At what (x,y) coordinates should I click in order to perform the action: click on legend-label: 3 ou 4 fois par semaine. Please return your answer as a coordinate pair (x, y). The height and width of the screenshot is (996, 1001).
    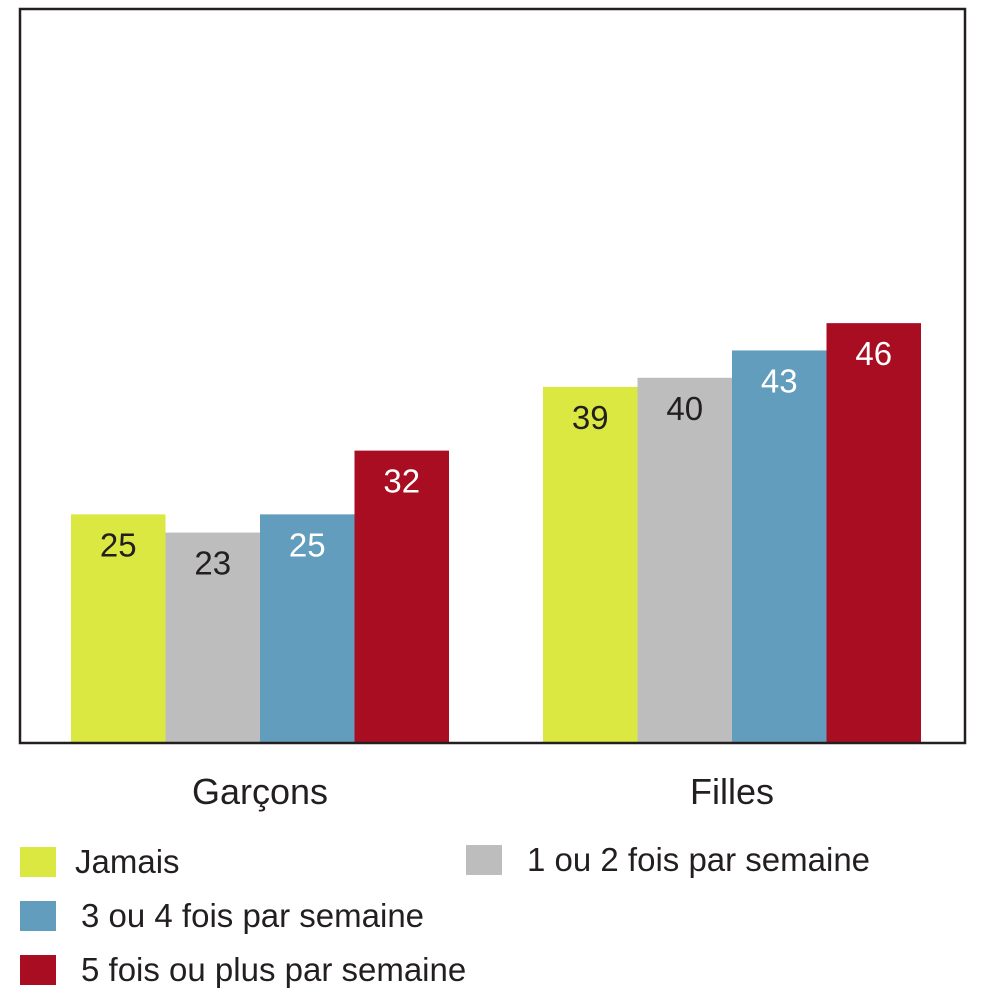
    Looking at the image, I should click on (253, 915).